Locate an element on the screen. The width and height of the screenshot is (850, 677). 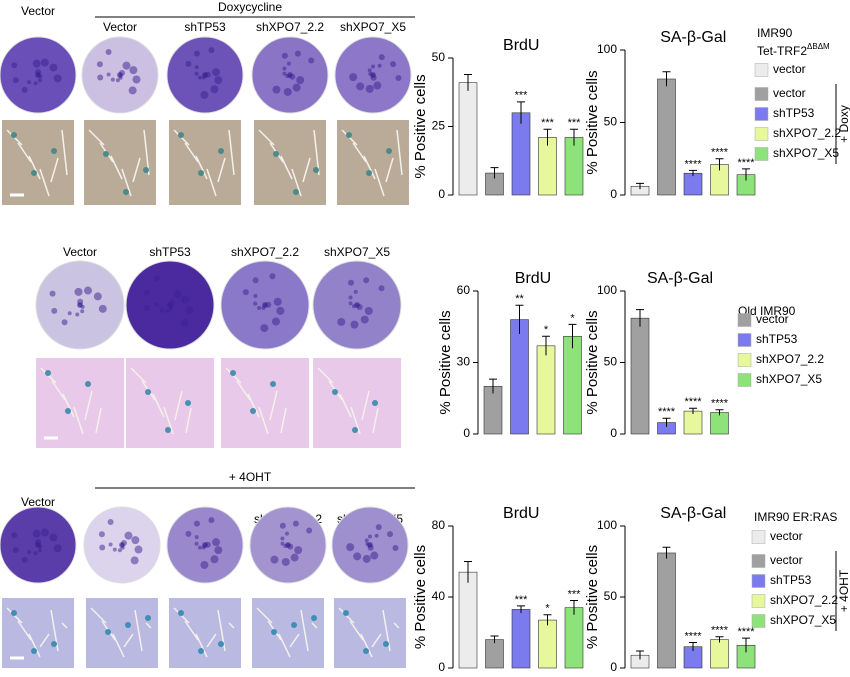
legend-title-sup: ΔBΔM is located at coordinates (818, 46).